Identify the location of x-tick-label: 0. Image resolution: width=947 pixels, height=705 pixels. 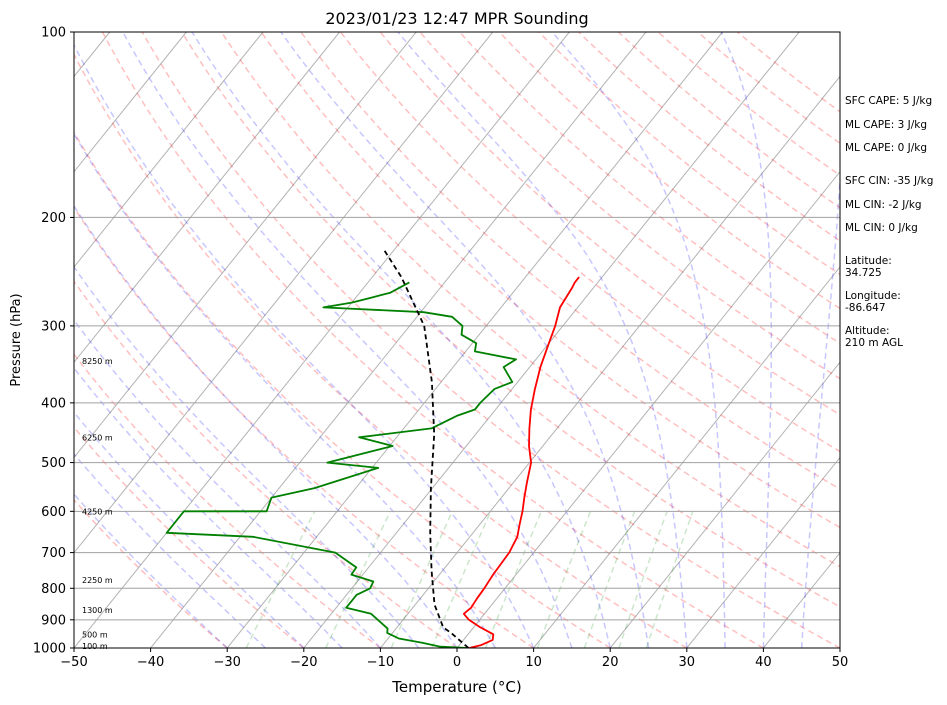
(457, 662).